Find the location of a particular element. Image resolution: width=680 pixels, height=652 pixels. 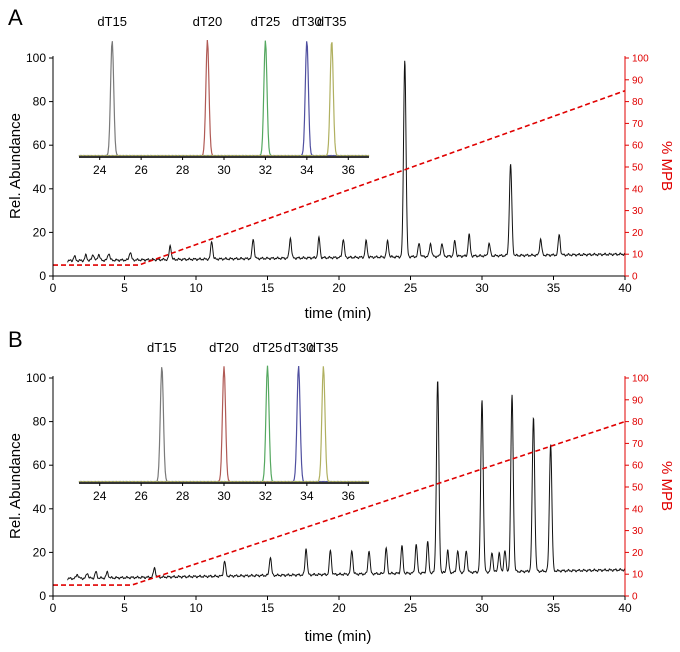

y-axis-label-a: Rel. Abundance is located at coordinates (15, 166).